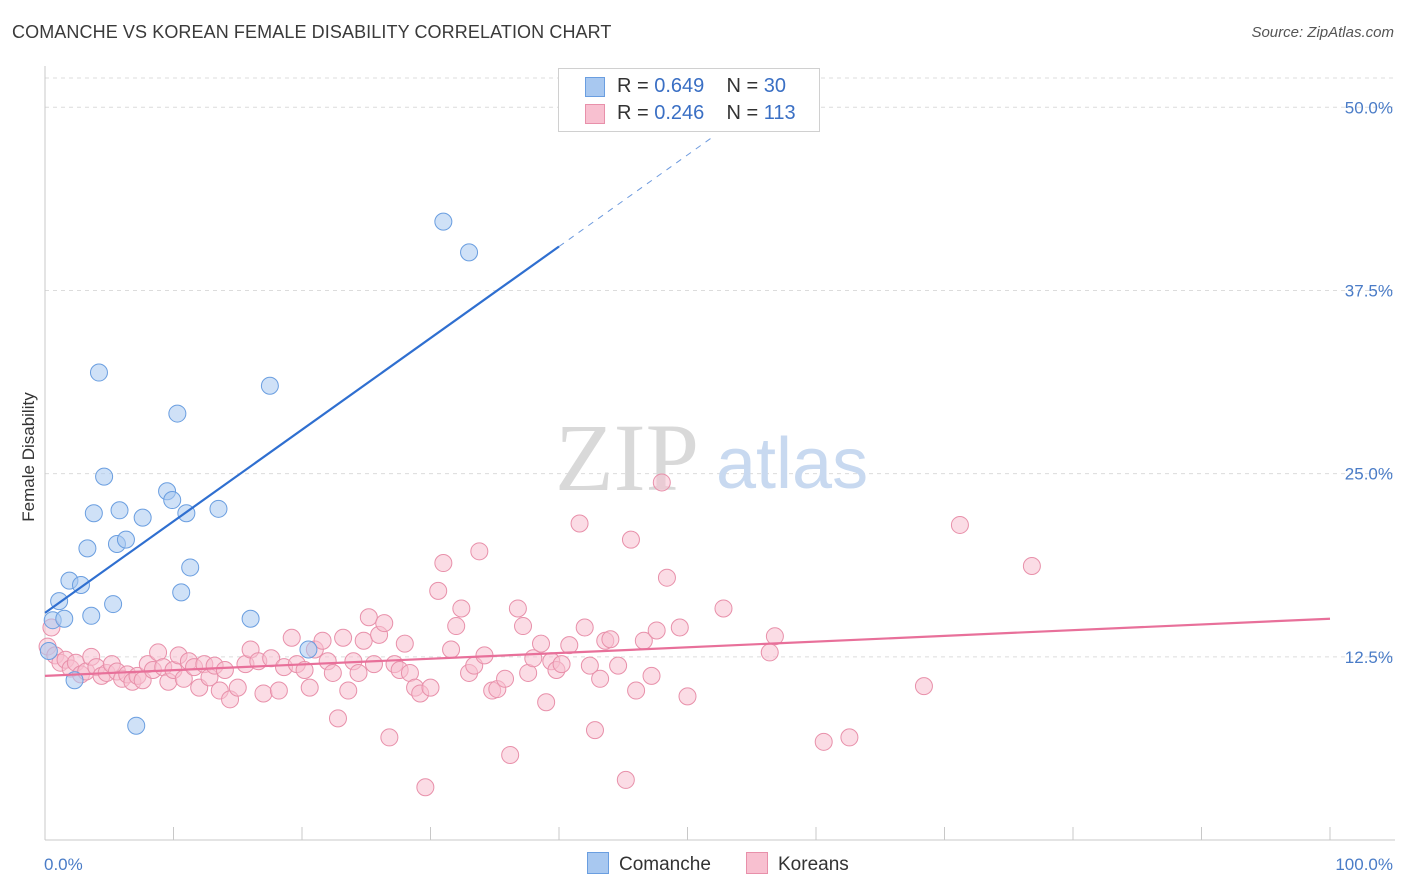 The width and height of the screenshot is (1406, 892). Describe the element at coordinates (665, 864) in the screenshot. I see `bottom-legend-label-comanche: Comanche` at that location.